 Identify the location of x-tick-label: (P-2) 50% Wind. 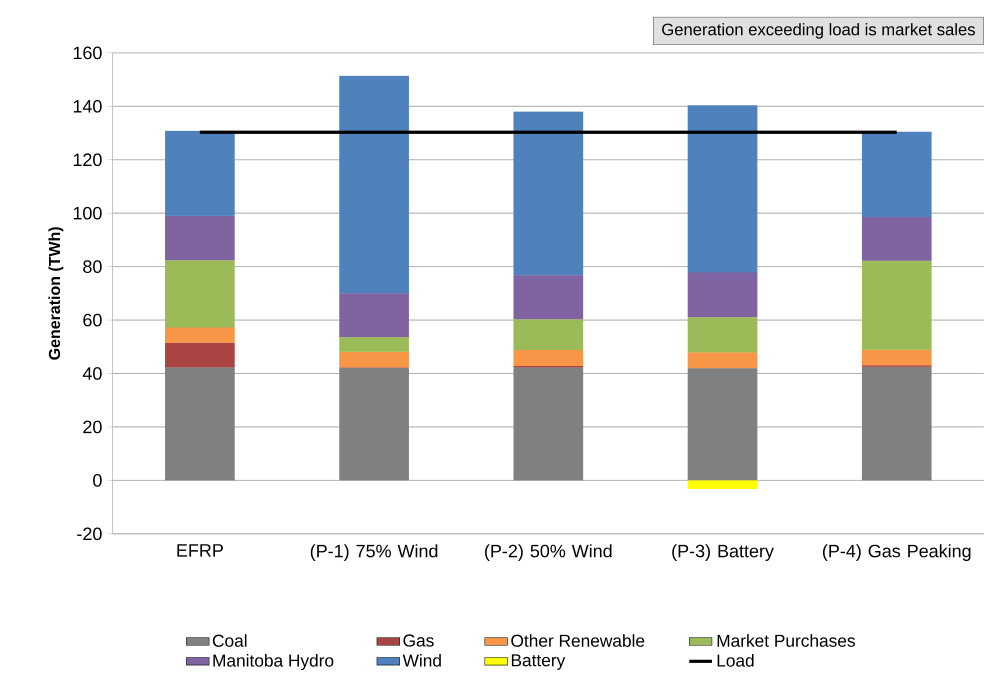
(548, 552).